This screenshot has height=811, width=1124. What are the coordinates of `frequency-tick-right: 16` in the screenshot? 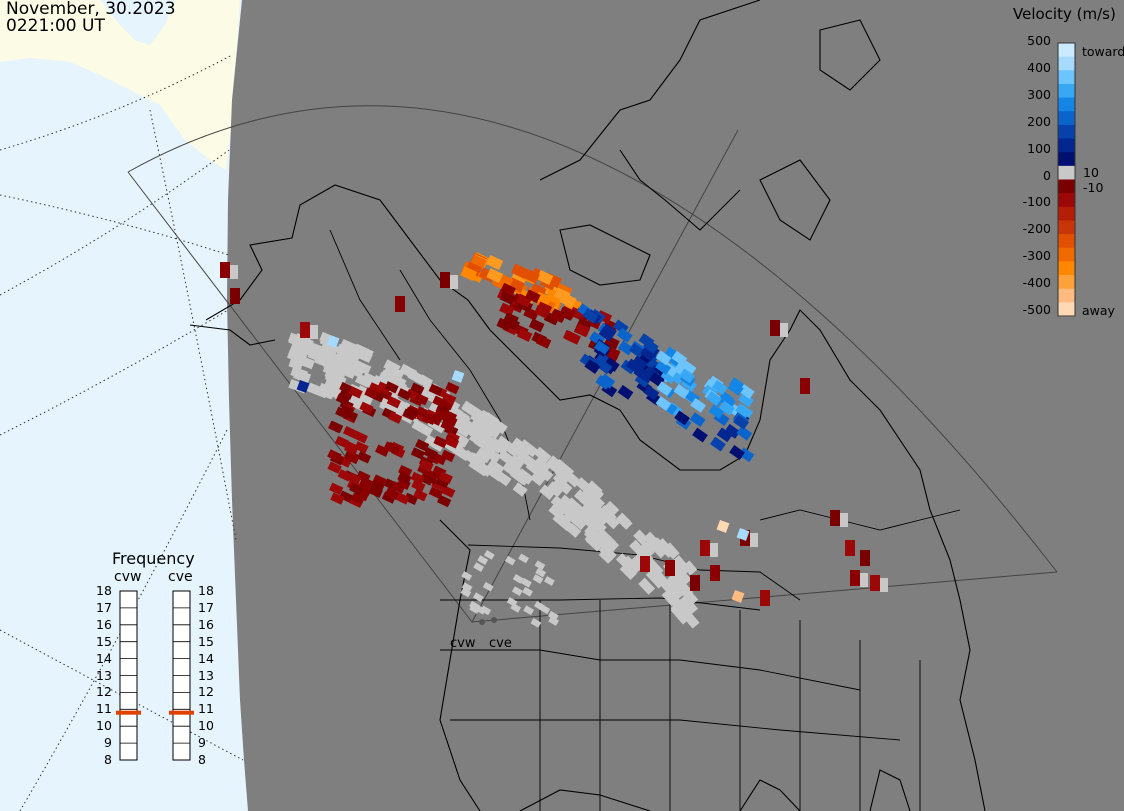 It's located at (206, 624).